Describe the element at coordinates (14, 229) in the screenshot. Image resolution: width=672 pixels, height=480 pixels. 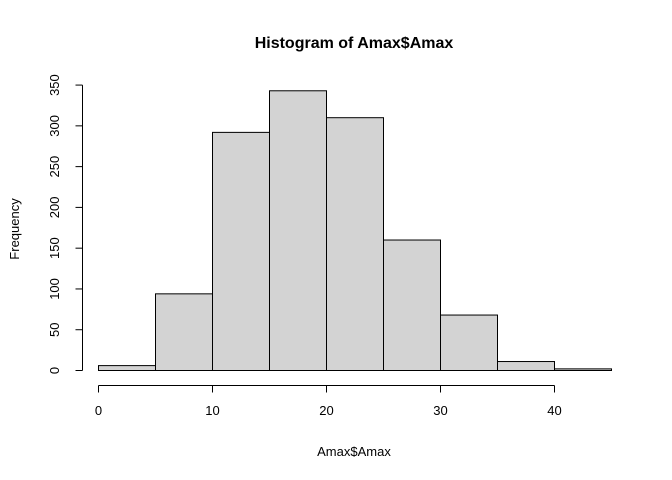
I see `y-axis-label: Frequency` at that location.